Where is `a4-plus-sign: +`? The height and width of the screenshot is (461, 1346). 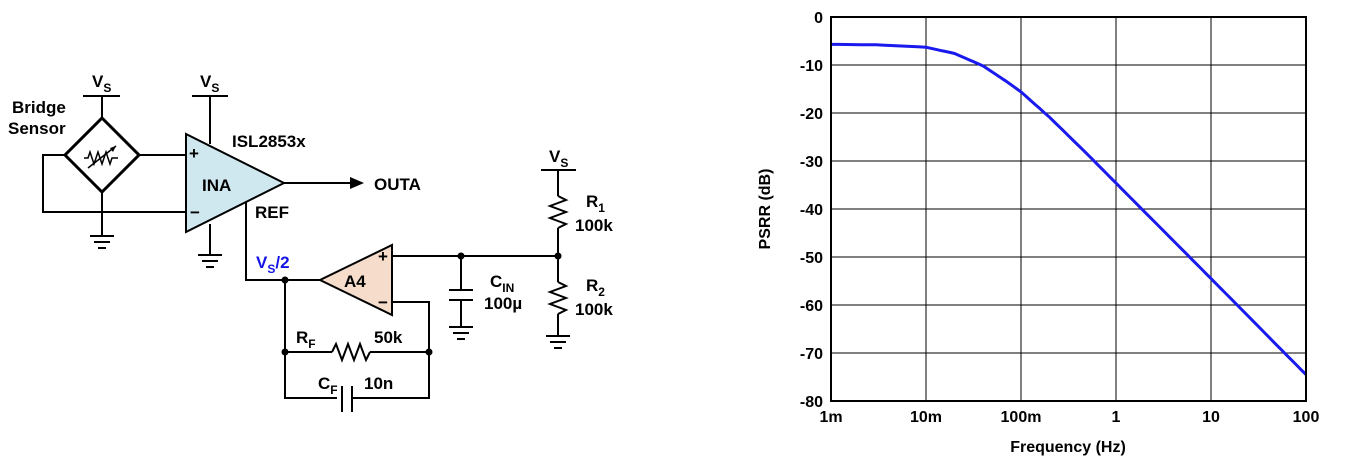
a4-plus-sign: + is located at coordinates (383, 256).